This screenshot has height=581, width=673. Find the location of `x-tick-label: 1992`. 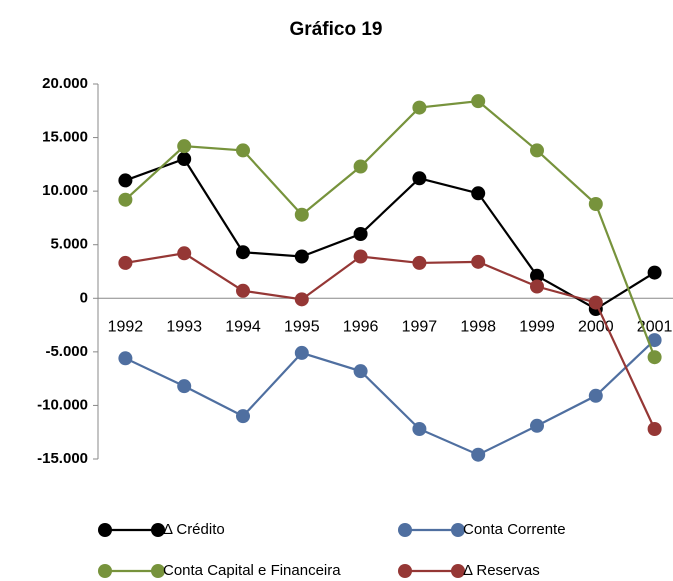

x-tick-label: 1992 is located at coordinates (126, 327).